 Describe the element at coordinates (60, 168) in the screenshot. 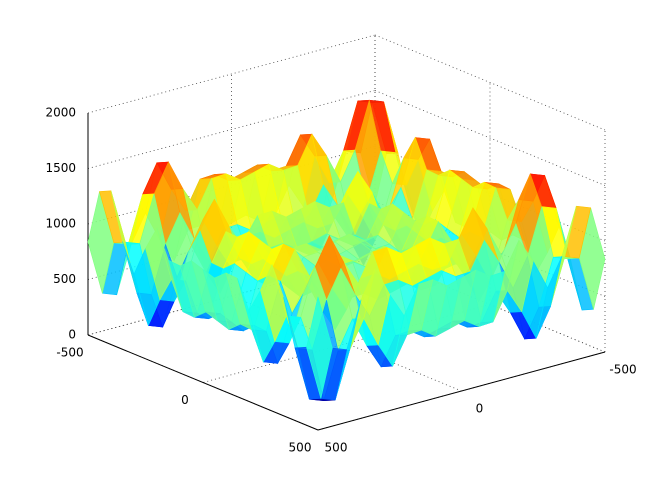

I see `z-tick-label: 1500` at that location.